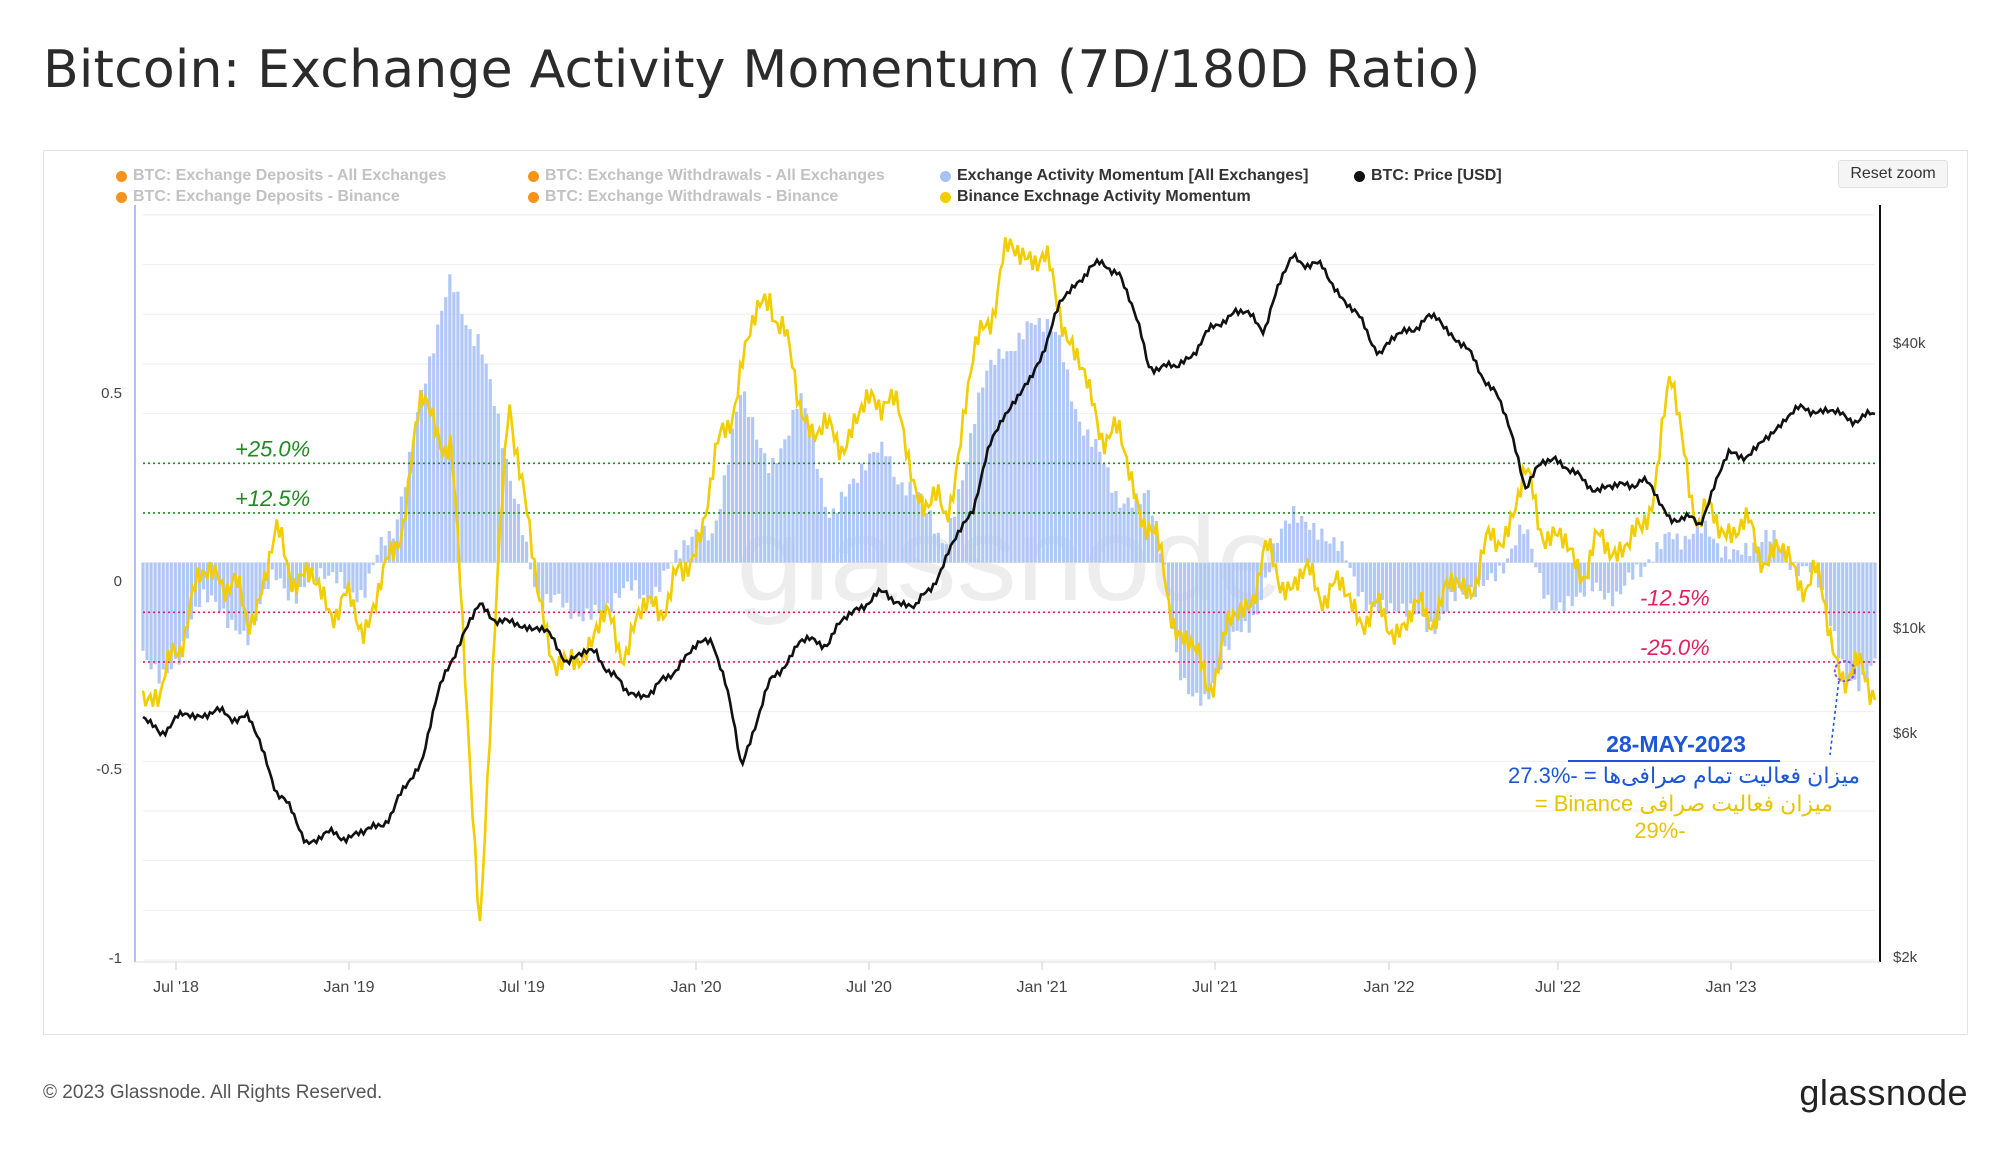 The width and height of the screenshot is (2000, 1152). Describe the element at coordinates (1675, 647) in the screenshot. I see `reference-label: -25.0%` at that location.